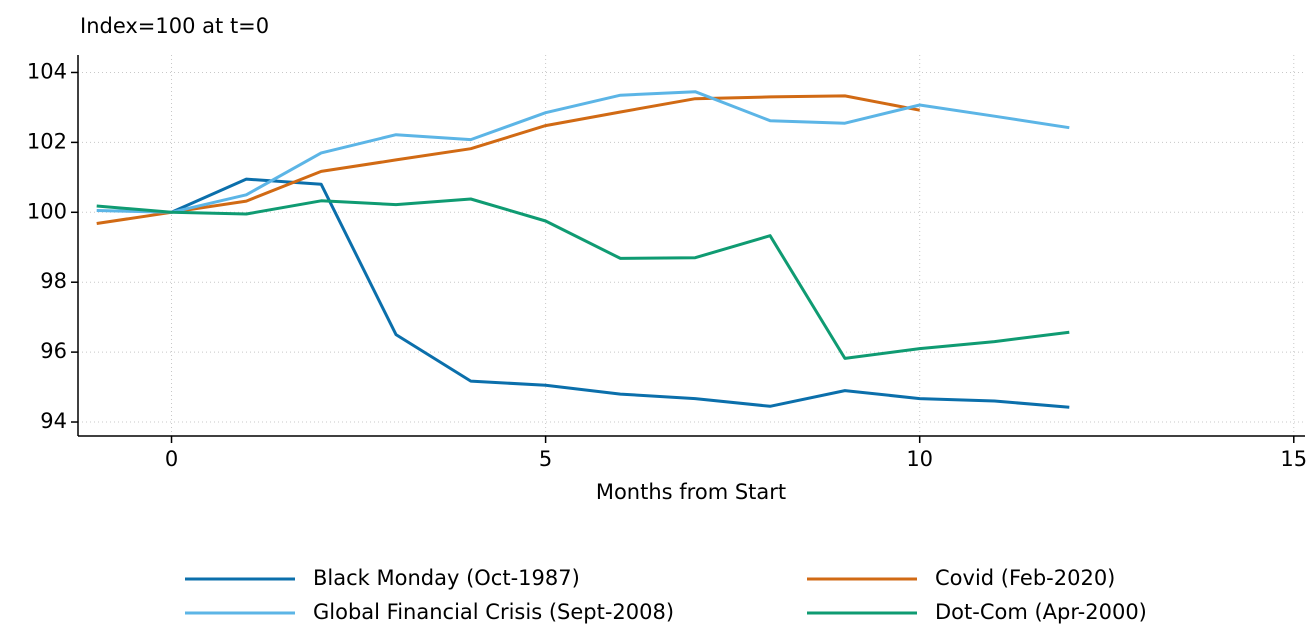 The height and width of the screenshot is (635, 1316). Describe the element at coordinates (47, 211) in the screenshot. I see `y-tick-label: 100` at that location.